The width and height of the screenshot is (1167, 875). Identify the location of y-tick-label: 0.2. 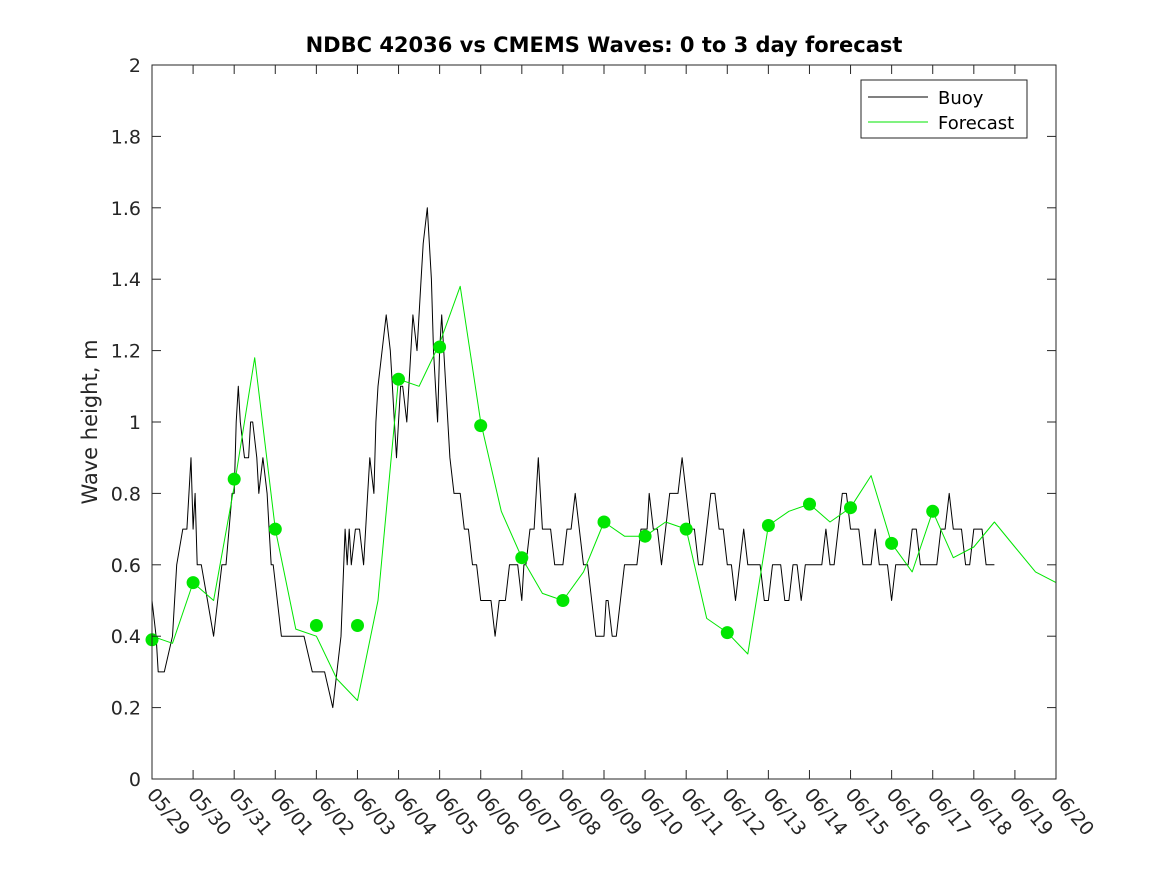
(126, 709).